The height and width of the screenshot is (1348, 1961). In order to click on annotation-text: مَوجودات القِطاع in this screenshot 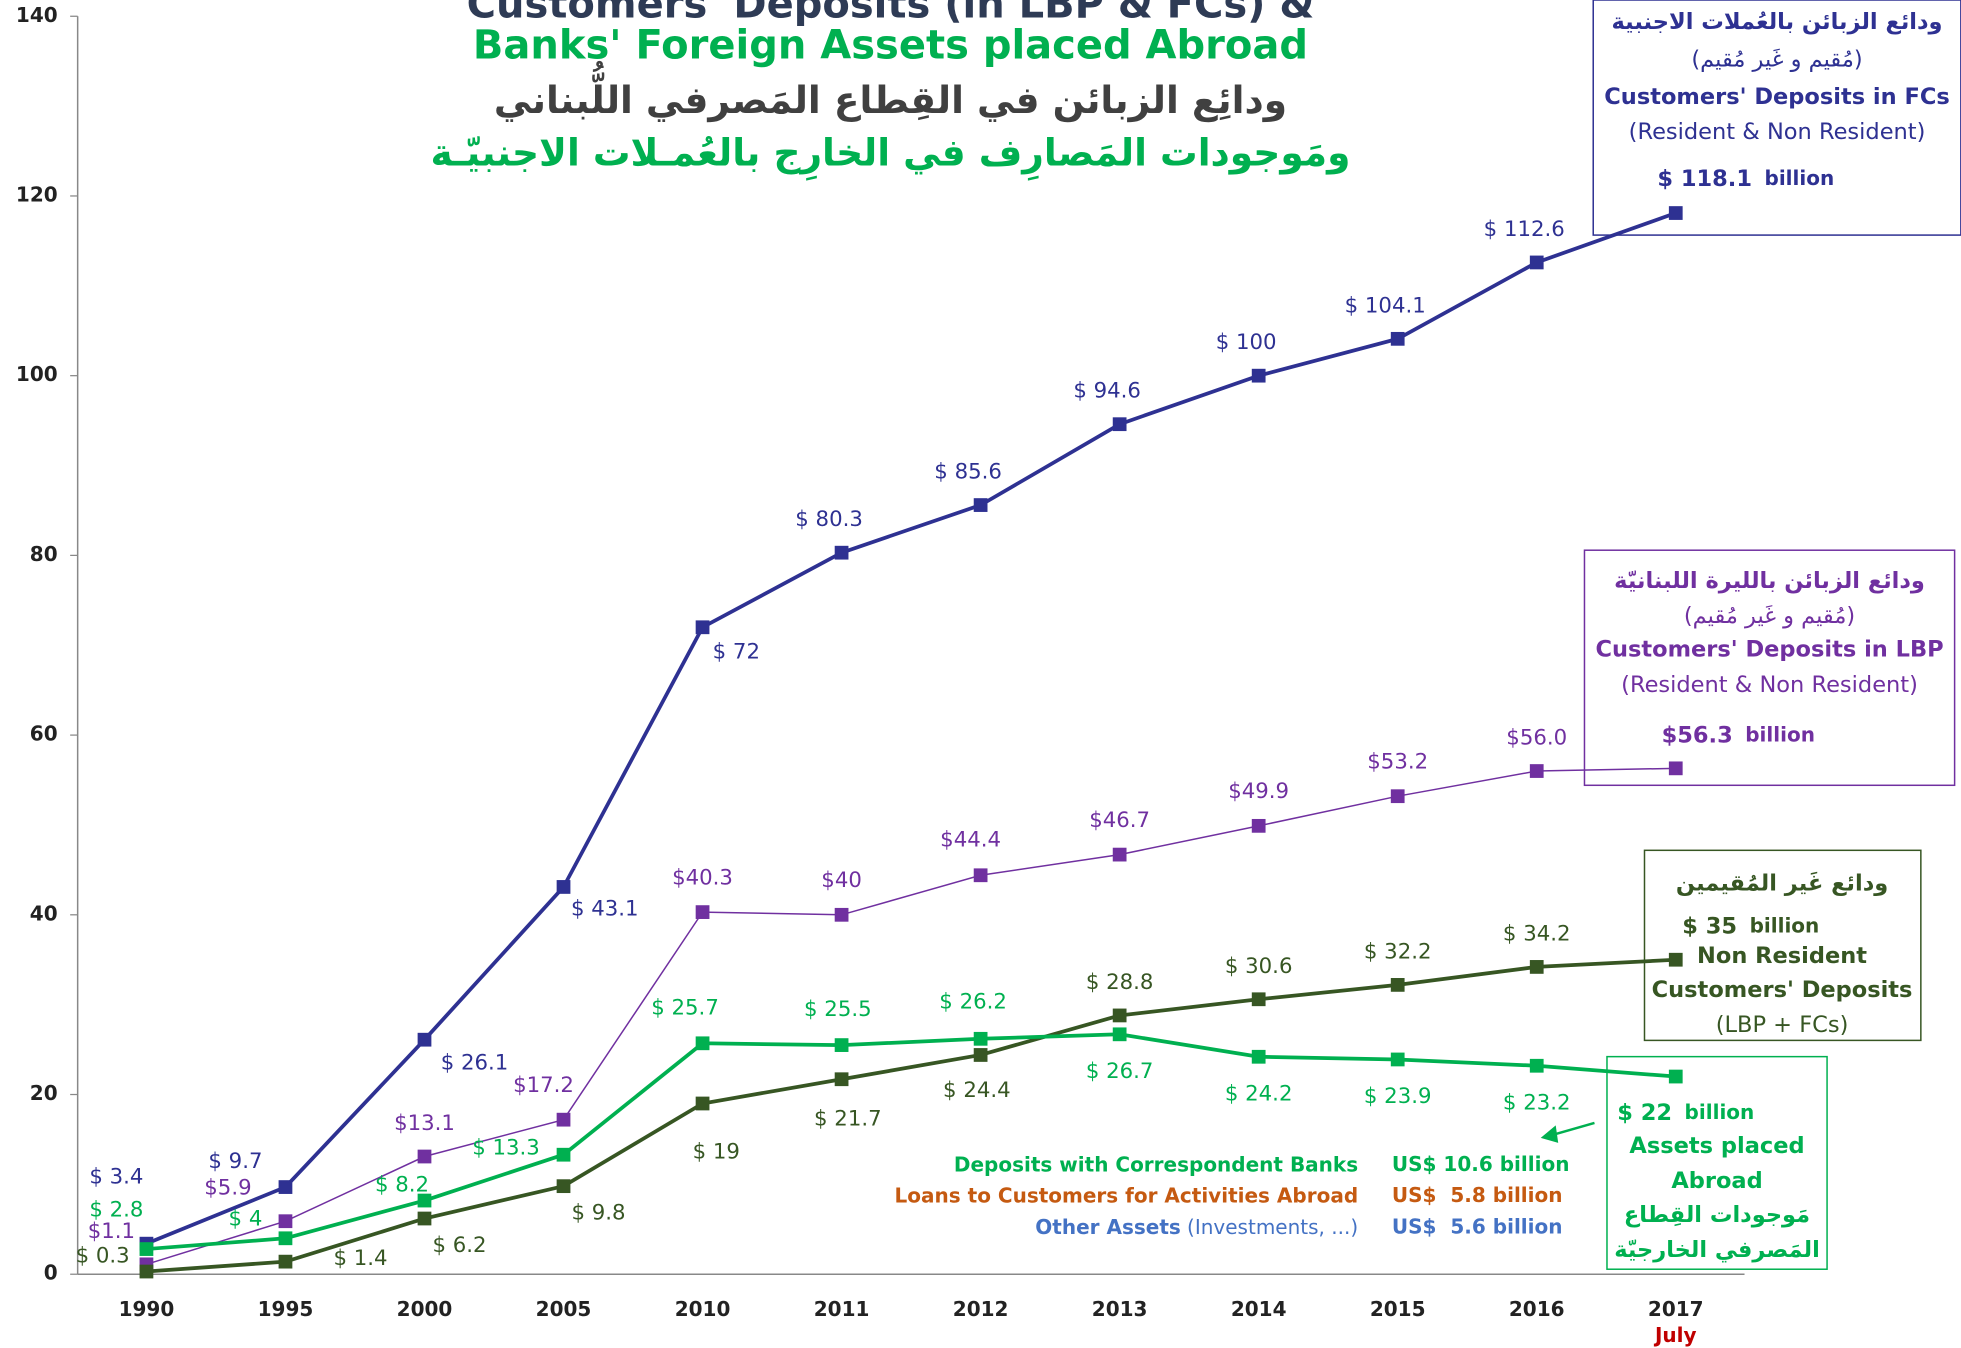, I will do `click(1717, 1215)`.